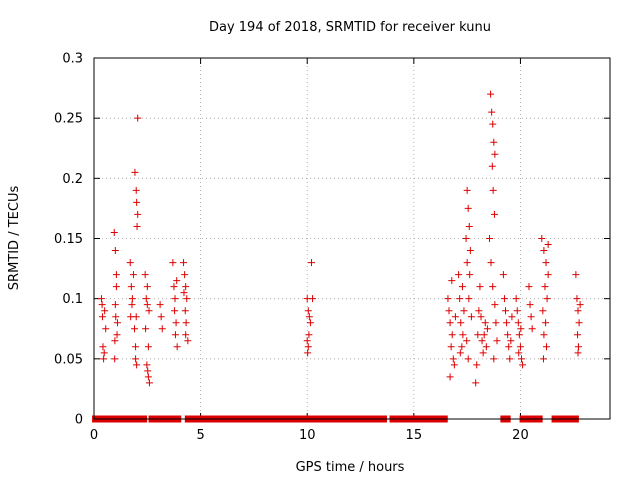 The width and height of the screenshot is (640, 480). I want to click on x-tick-label: 0, so click(94, 435).